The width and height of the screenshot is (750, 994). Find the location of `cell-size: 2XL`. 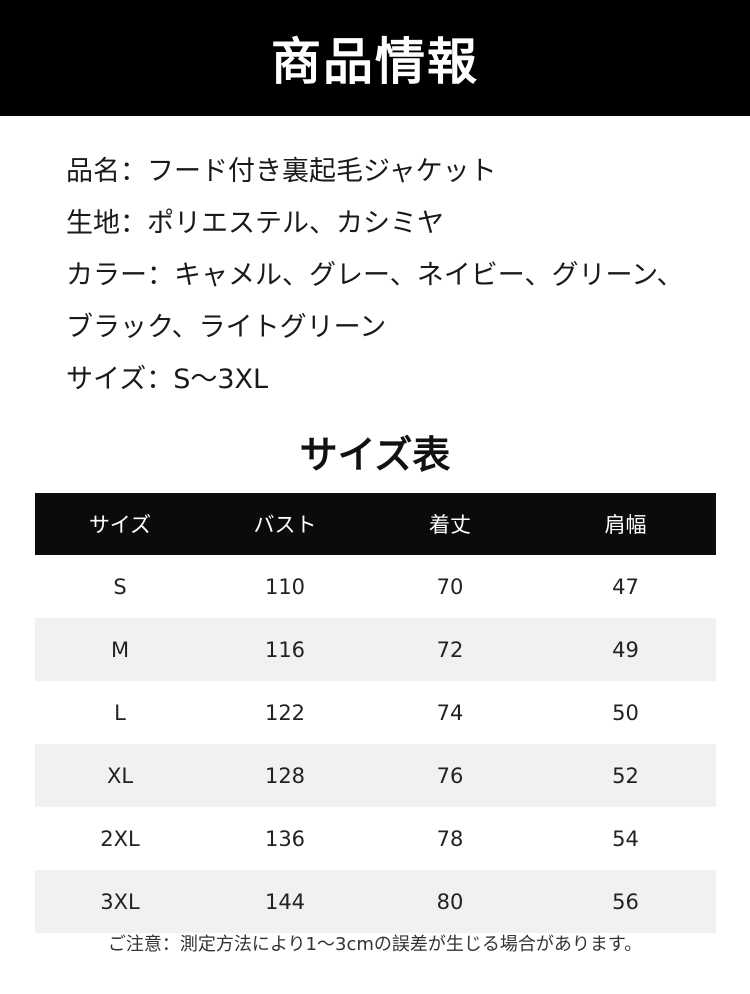

cell-size: 2XL is located at coordinates (120, 838).